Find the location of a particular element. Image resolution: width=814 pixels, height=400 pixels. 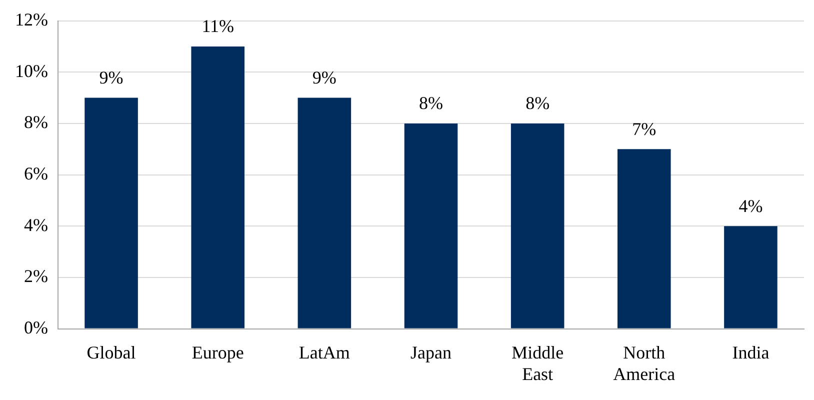

y-tick-label: 6% is located at coordinates (36, 174).